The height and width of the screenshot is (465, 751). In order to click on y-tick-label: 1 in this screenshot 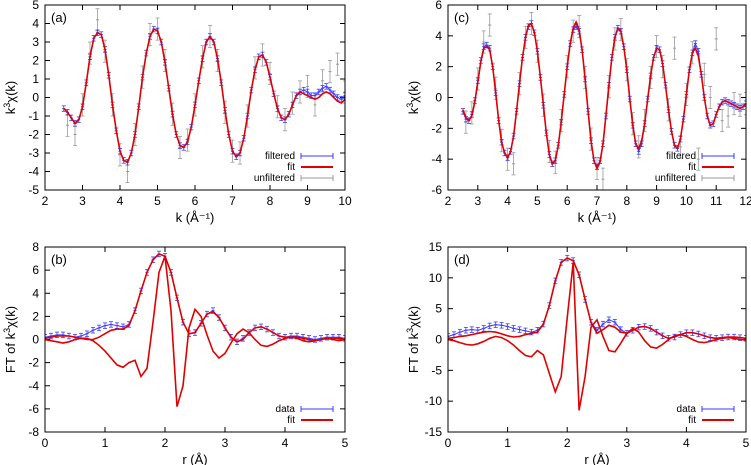, I will do `click(35, 79)`.